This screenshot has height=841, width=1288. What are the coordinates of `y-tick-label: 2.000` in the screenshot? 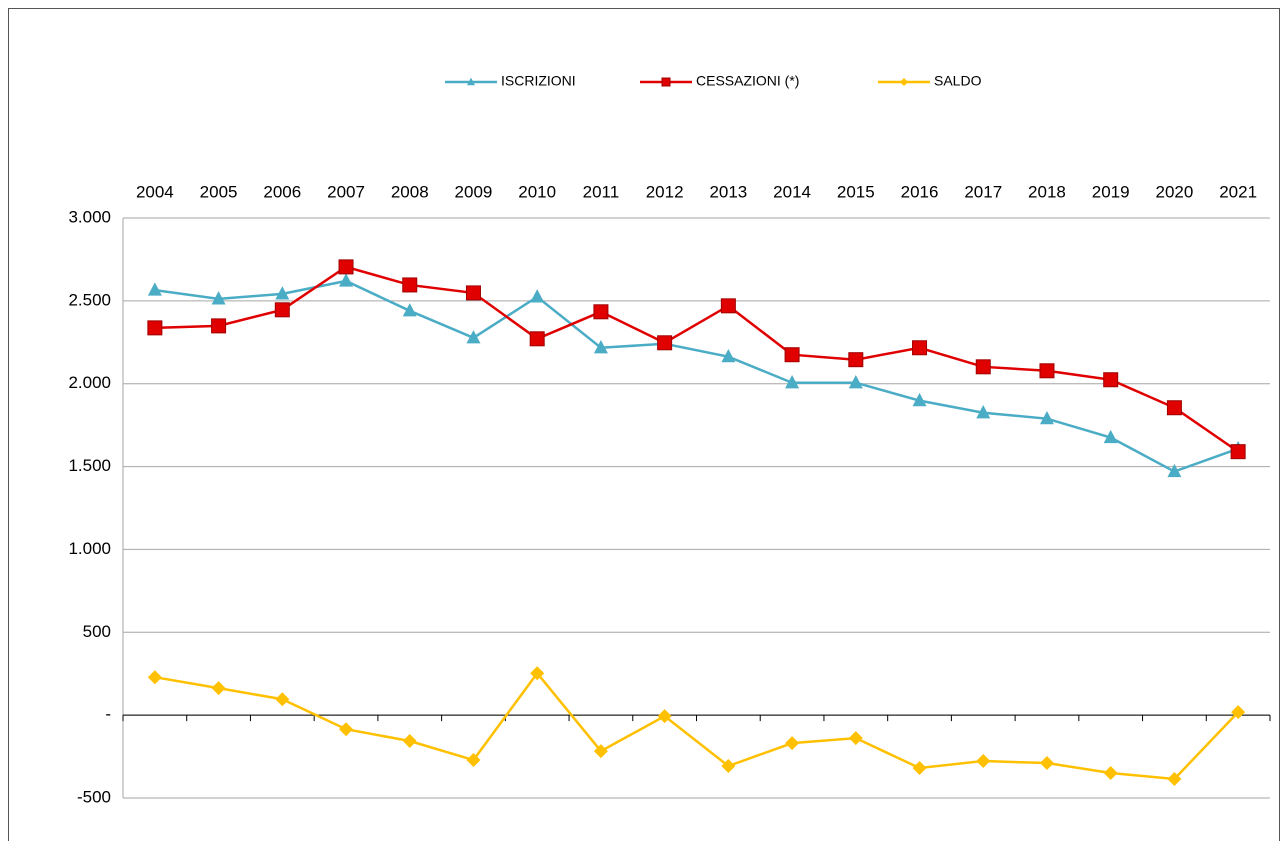 It's located at (89, 382).